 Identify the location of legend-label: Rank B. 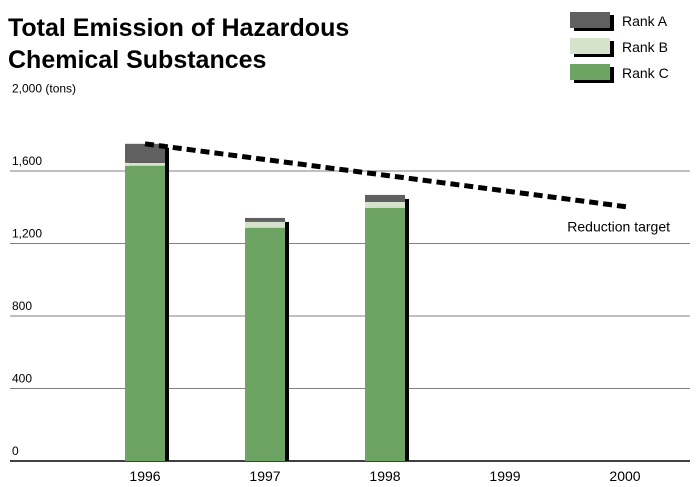
(645, 47).